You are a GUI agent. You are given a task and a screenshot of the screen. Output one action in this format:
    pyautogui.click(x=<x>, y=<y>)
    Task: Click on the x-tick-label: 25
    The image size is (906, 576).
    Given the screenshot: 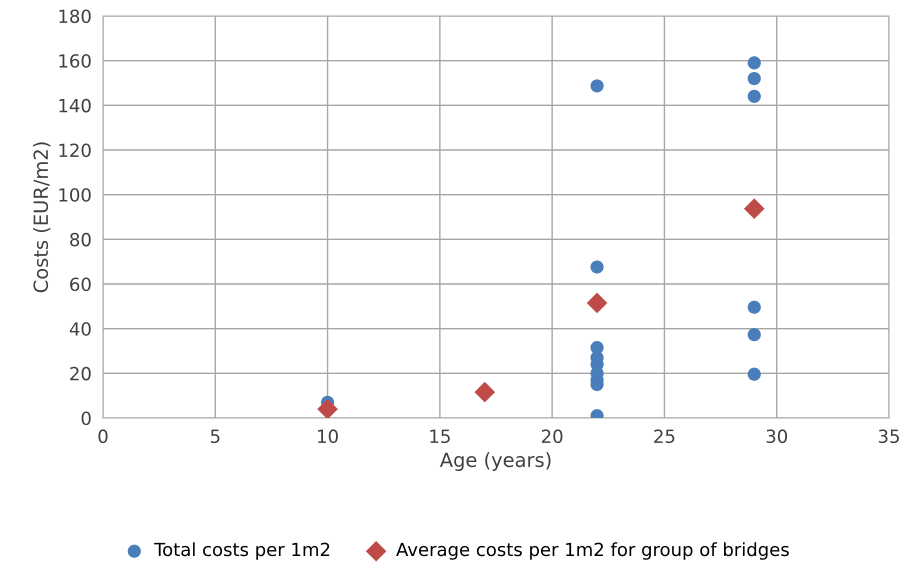 What is the action you would take?
    pyautogui.click(x=664, y=436)
    